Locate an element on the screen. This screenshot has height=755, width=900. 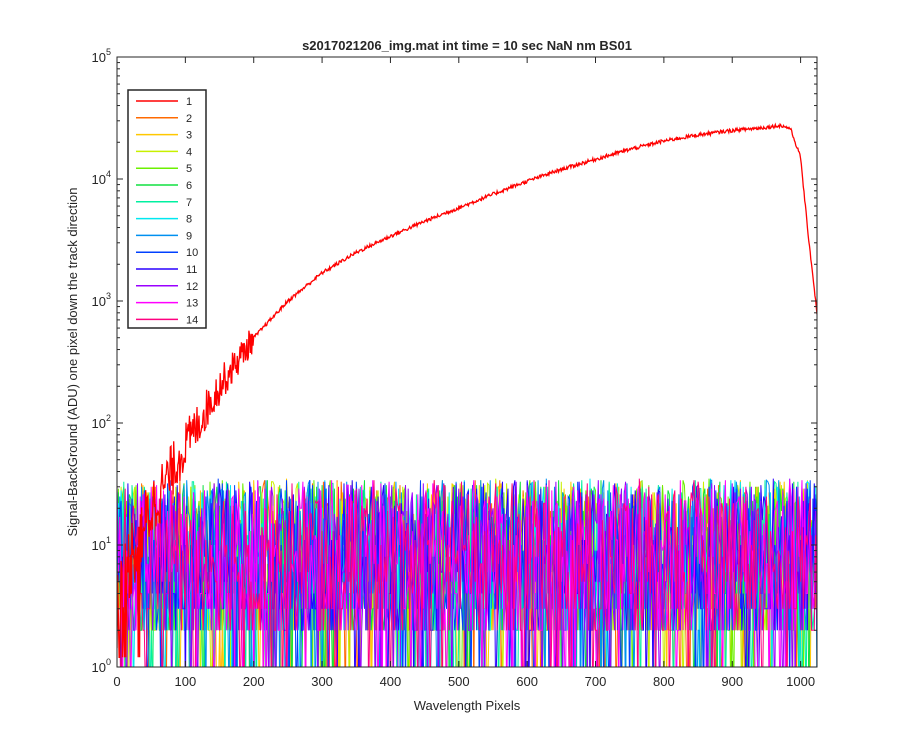
y-tick-exponent: 0 is located at coordinates (108, 662).